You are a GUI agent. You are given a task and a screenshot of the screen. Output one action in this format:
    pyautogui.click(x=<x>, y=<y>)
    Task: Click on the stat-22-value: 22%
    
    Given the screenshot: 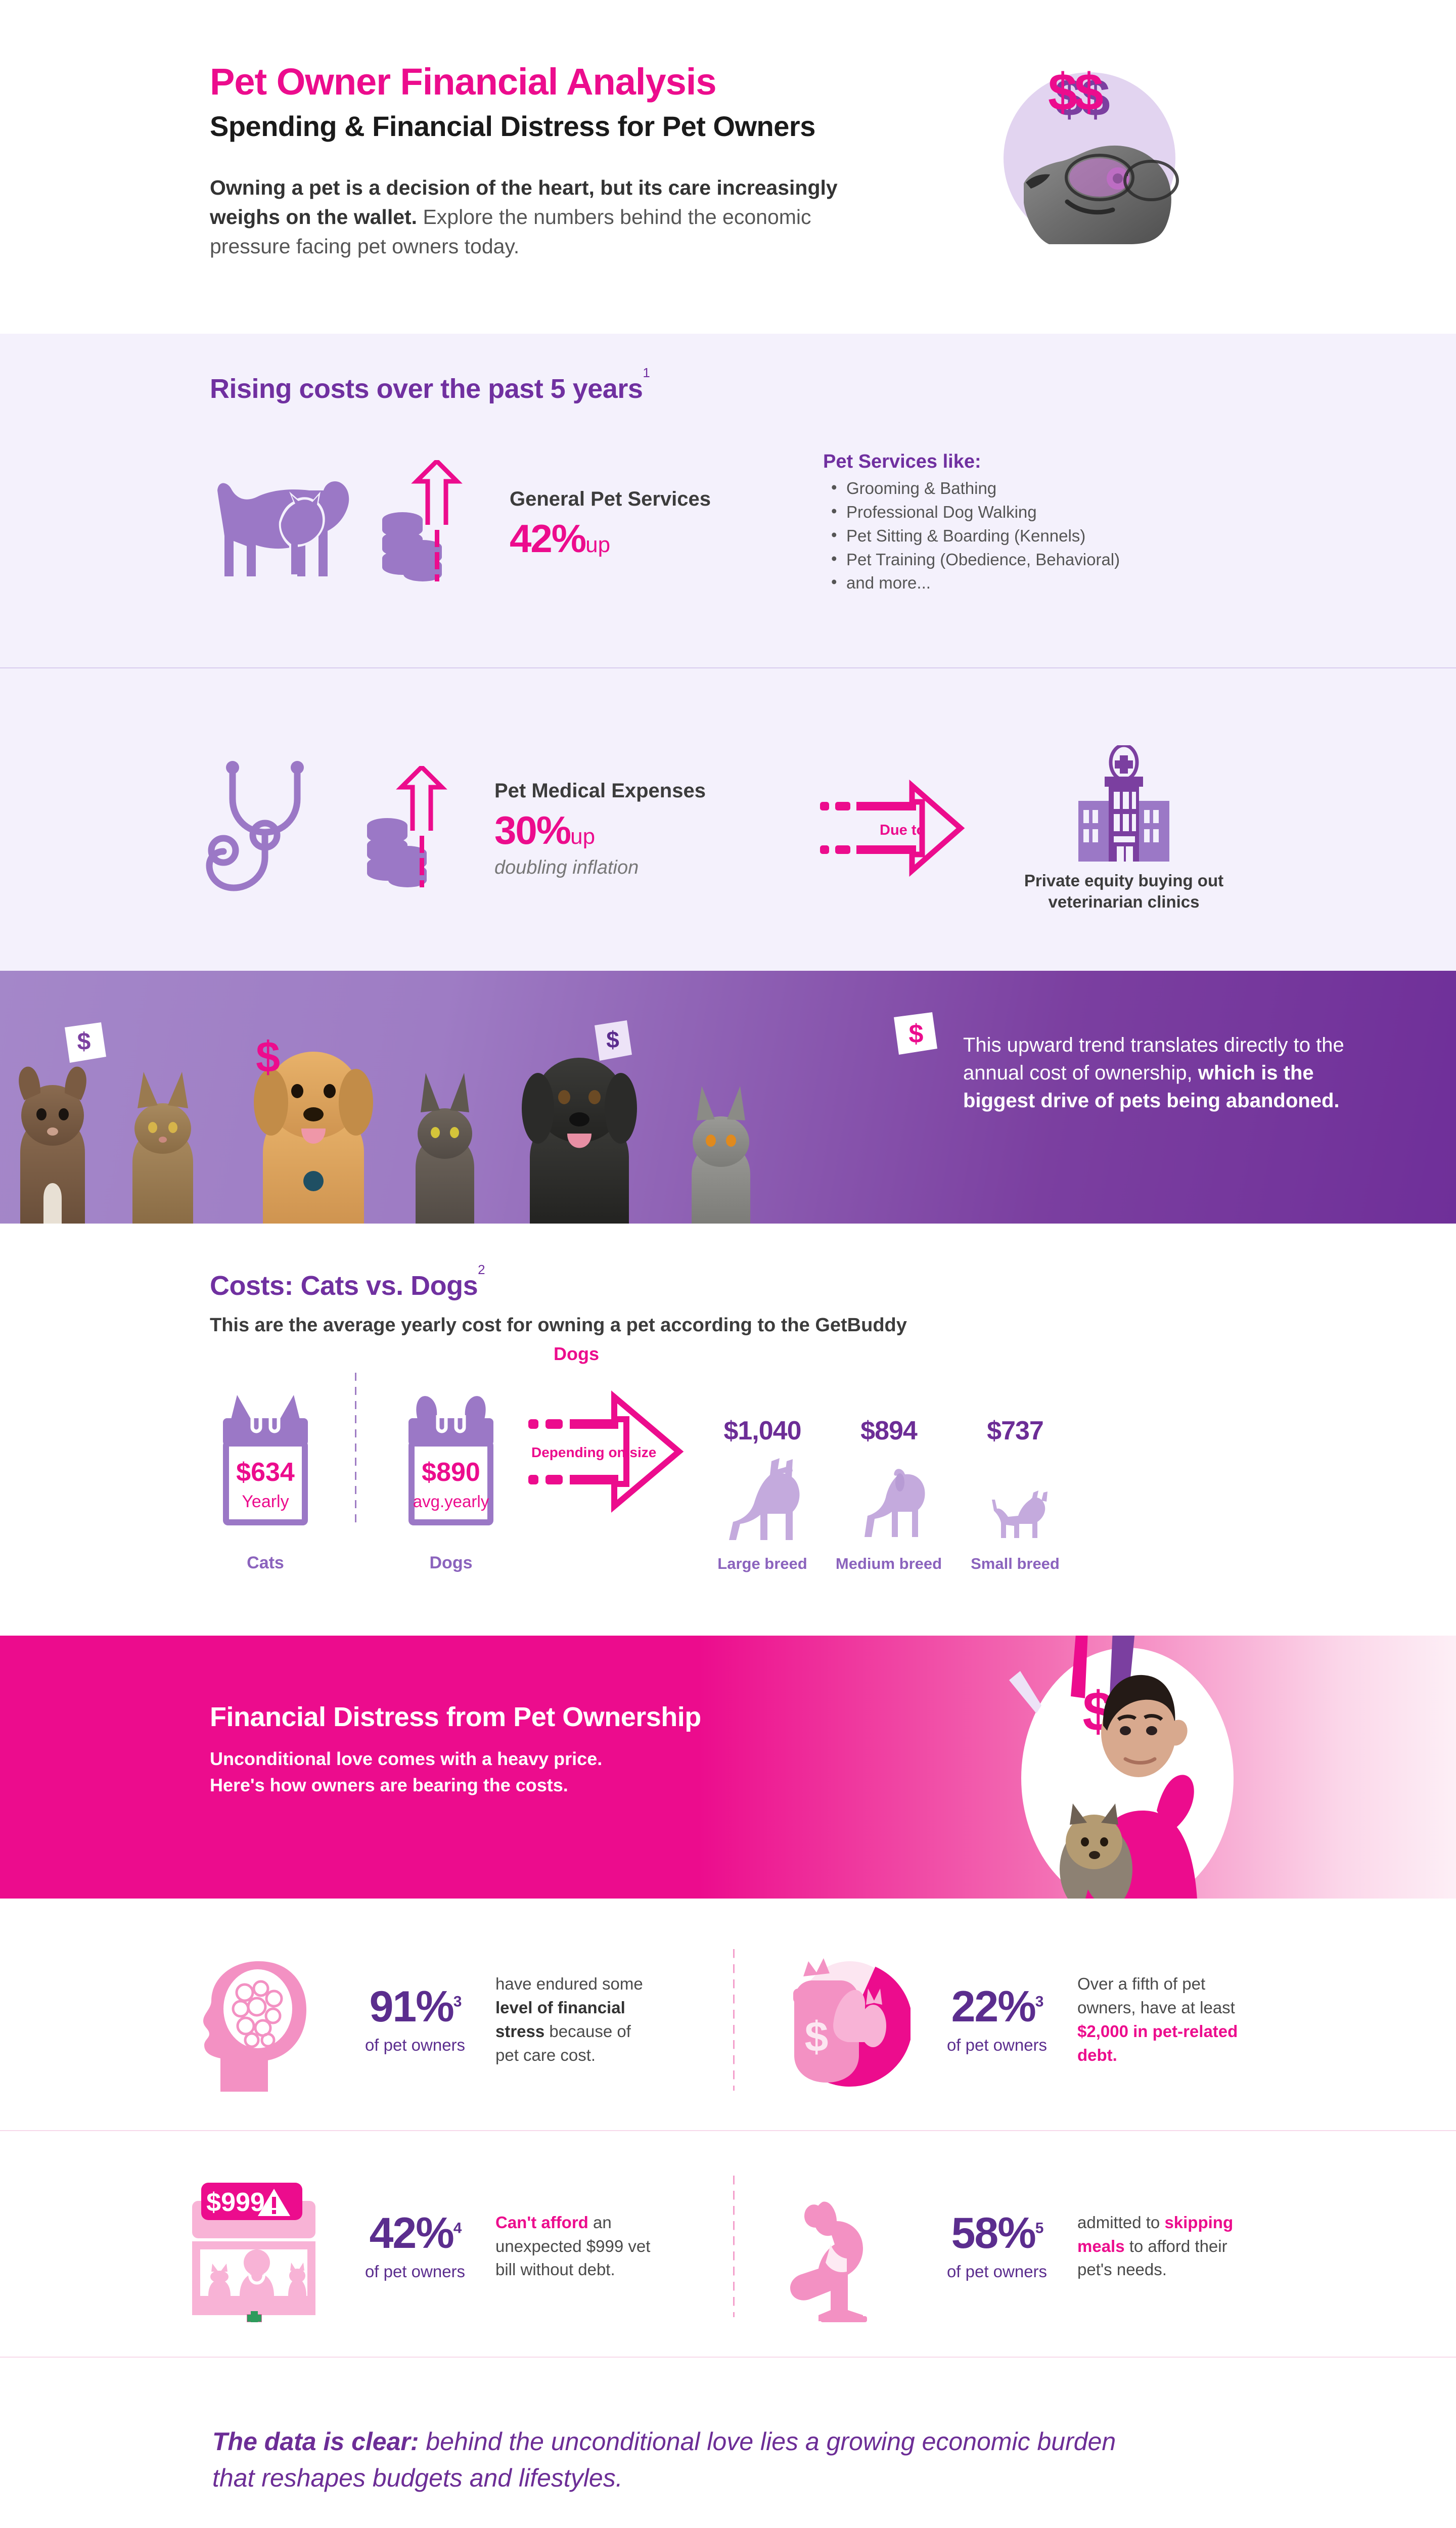 What is the action you would take?
    pyautogui.click(x=993, y=2007)
    